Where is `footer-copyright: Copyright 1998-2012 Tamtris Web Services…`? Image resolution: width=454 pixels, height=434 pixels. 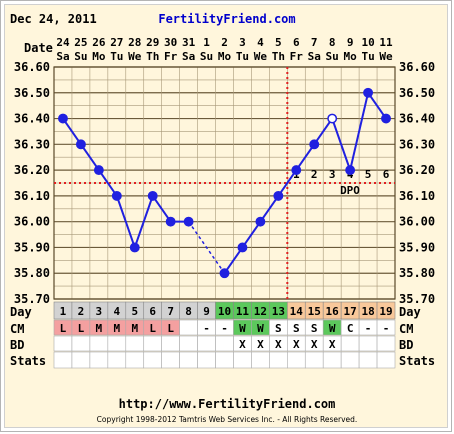
footer-copyright: Copyright 1998-2012 Tamtris Web Services… is located at coordinates (227, 419).